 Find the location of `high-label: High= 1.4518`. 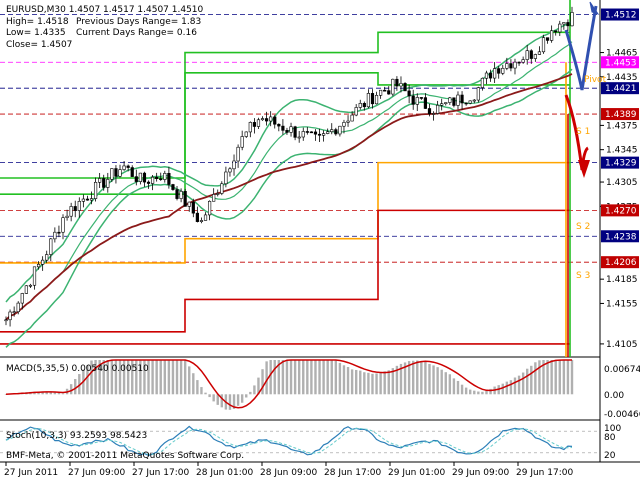

high-label: High= 1.4518 is located at coordinates (37, 22).